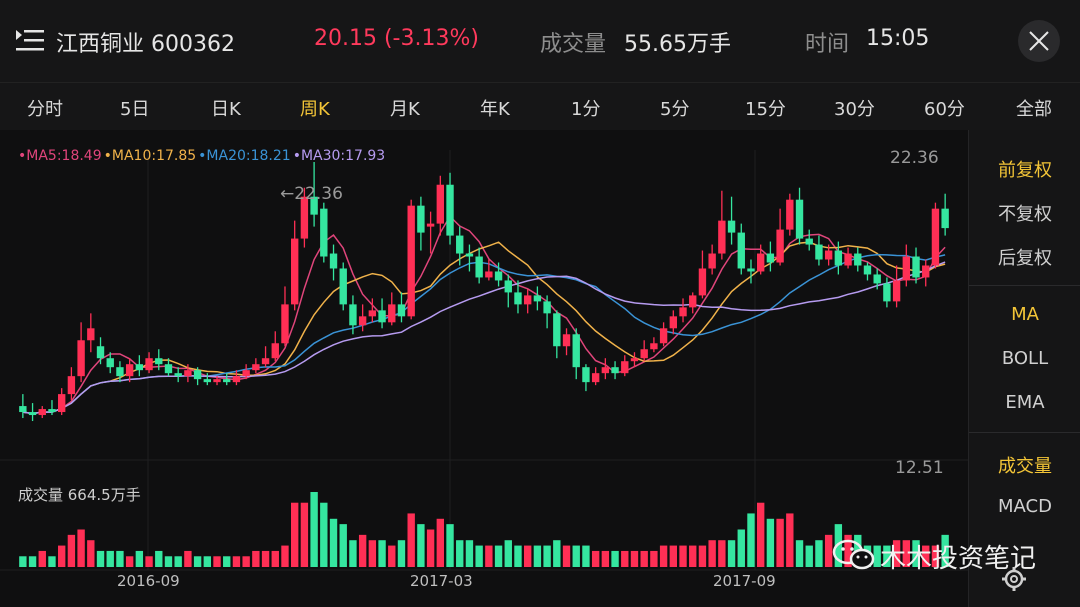 The height and width of the screenshot is (607, 1080). What do you see at coordinates (1025, 506) in the screenshot?
I see `sub-macd: MACD` at bounding box center [1025, 506].